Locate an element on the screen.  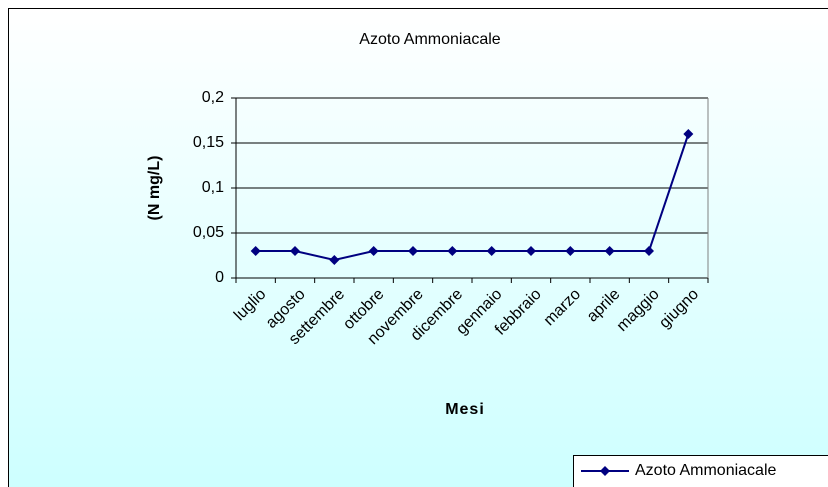
x-axis-title: Mesi is located at coordinates (465, 409).